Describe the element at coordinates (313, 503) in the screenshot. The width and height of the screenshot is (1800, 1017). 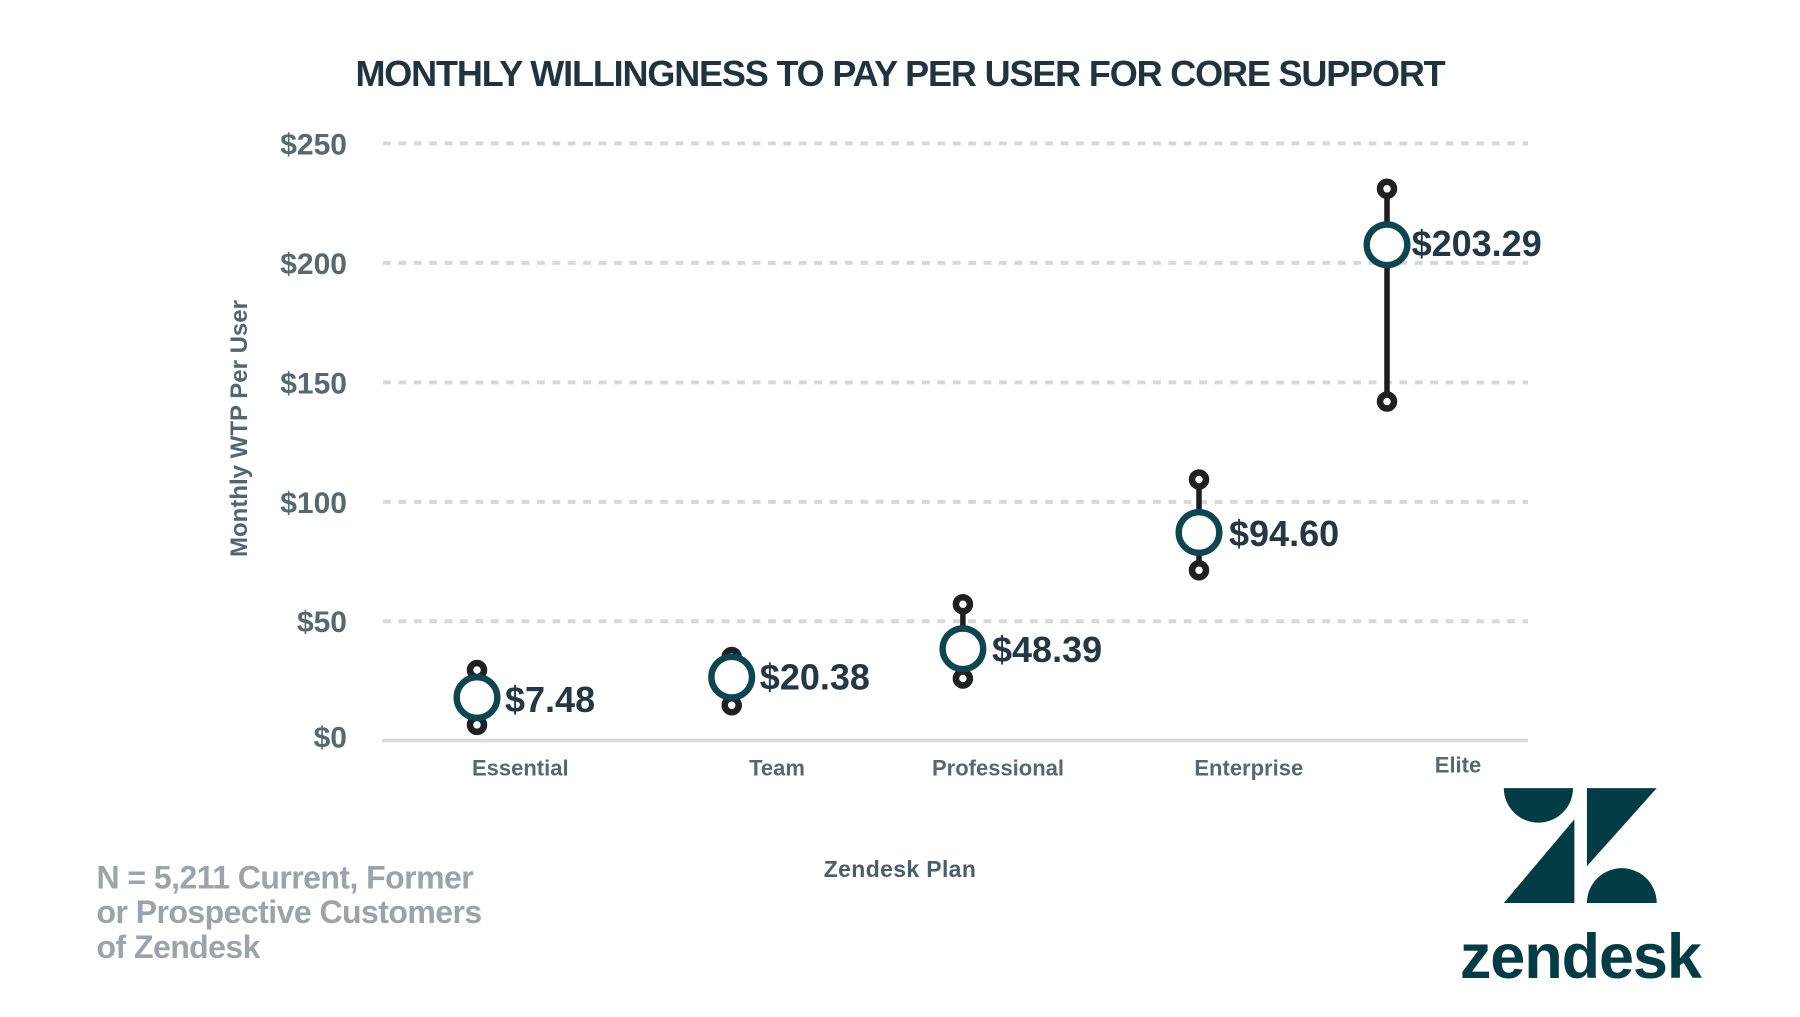
I see `svg-text: $100` at that location.